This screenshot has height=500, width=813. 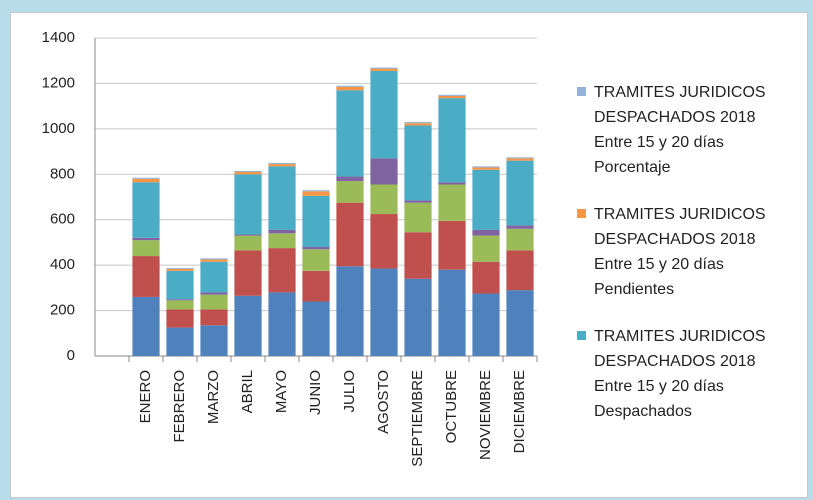 What do you see at coordinates (213, 397) in the screenshot?
I see `x-tick-label: MARZO` at bounding box center [213, 397].